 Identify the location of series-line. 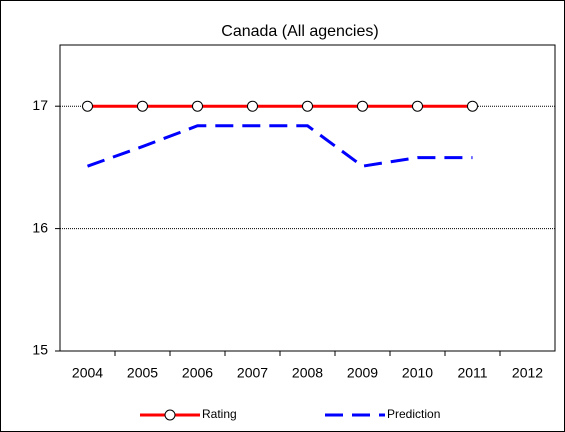
(279, 146).